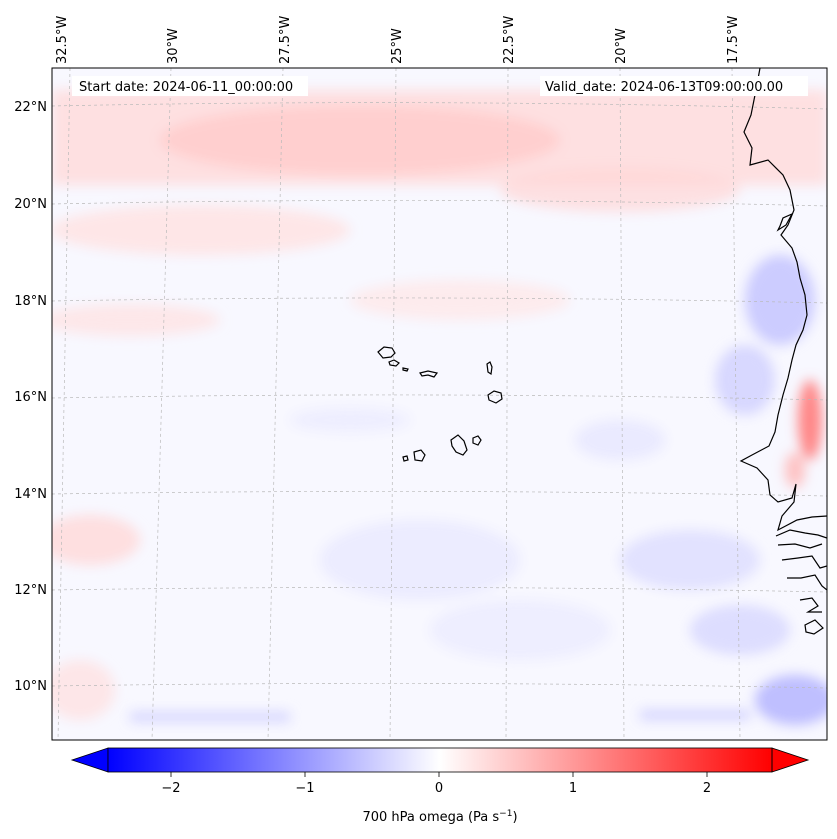 This screenshot has width=837, height=839. What do you see at coordinates (397, 46) in the screenshot?
I see `lon-label-25w: 25°W` at bounding box center [397, 46].